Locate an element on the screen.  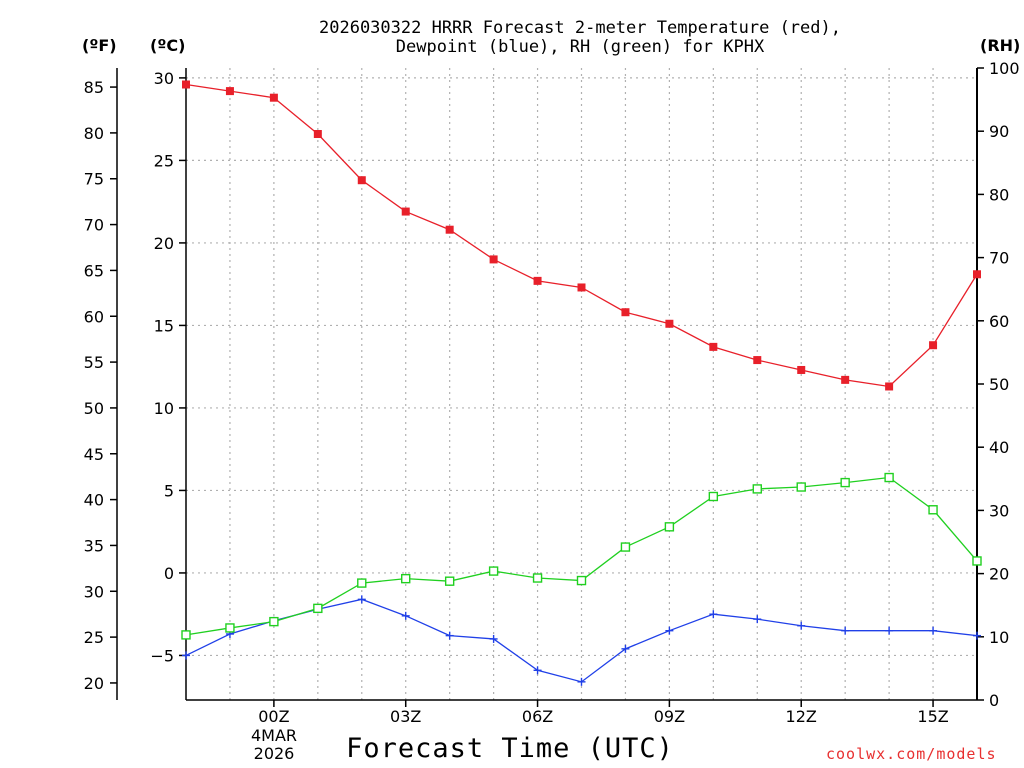
fahrenheit-tick-label: 35 is located at coordinates (94, 545).